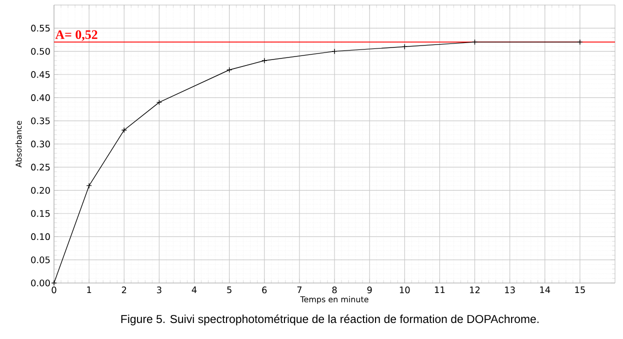 This screenshot has width=623, height=339. Describe the element at coordinates (439, 290) in the screenshot. I see `x-tick-label: 11` at that location.